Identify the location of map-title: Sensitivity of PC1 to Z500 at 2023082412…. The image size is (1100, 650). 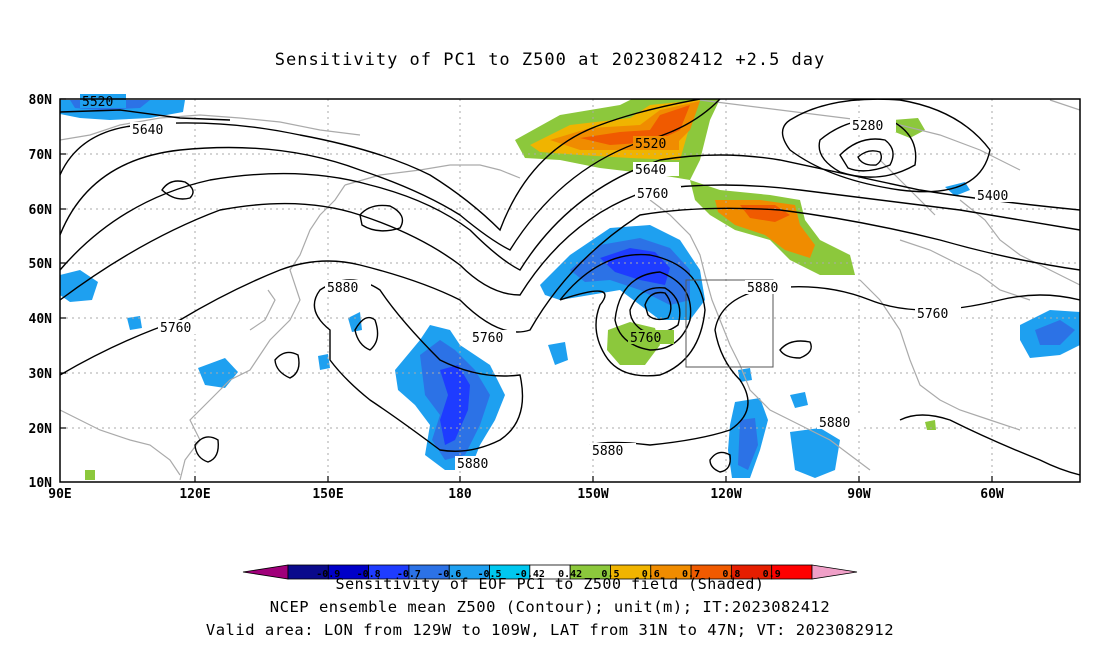
(550, 60).